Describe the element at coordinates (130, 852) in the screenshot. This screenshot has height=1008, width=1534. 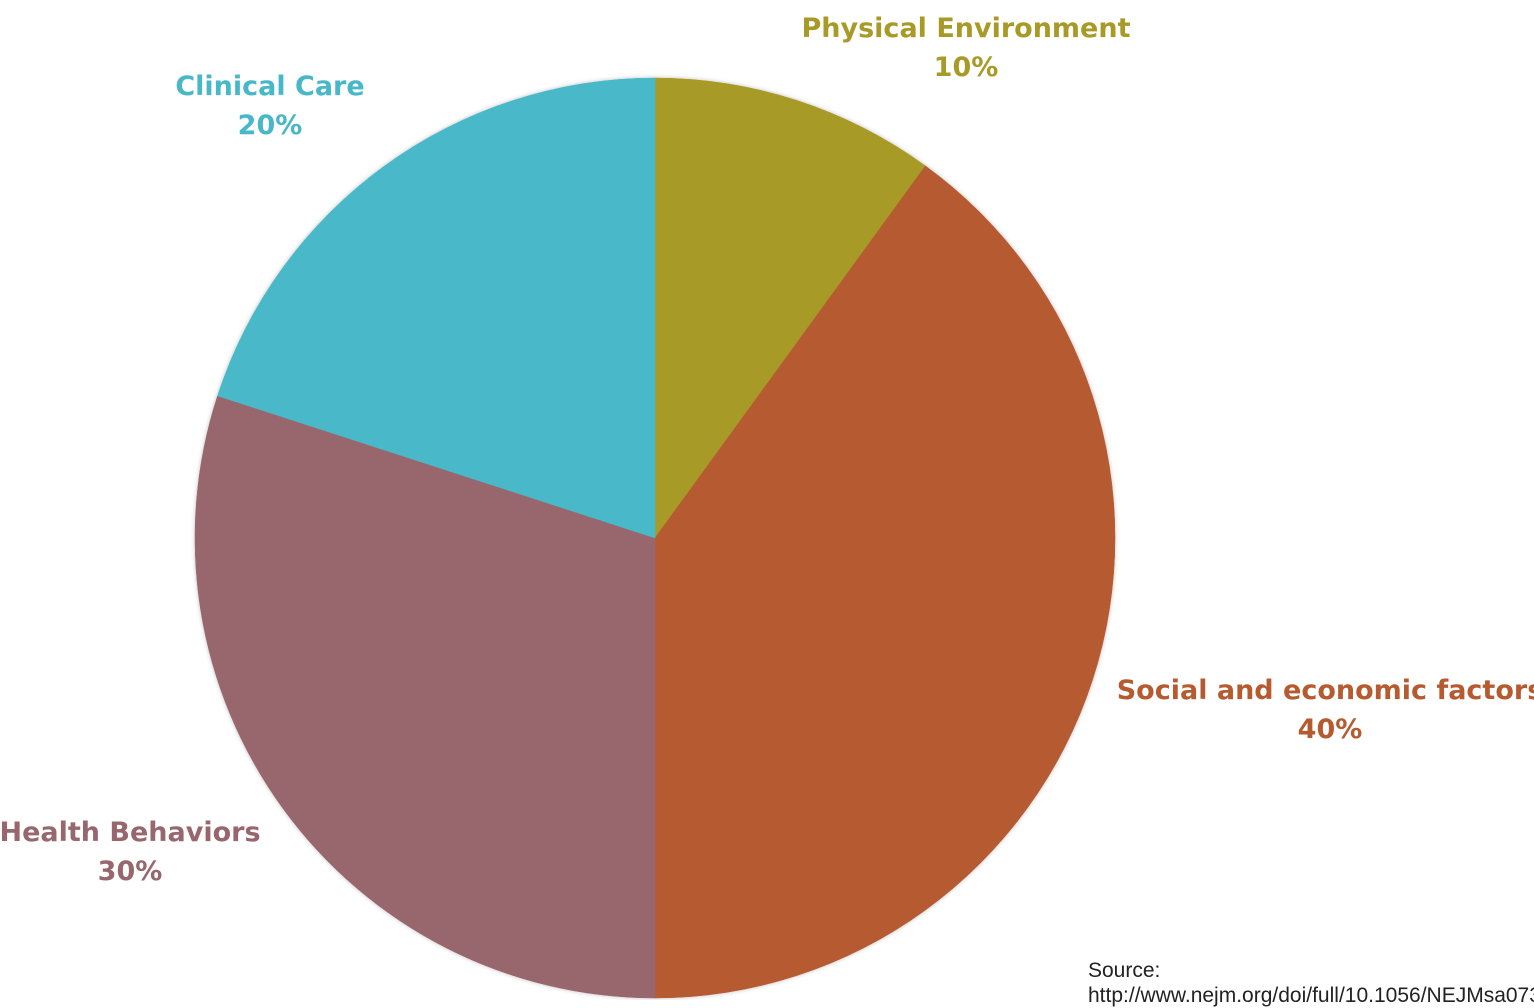
I see `slice-label-health-behaviors: Health Behaviors 30%` at that location.